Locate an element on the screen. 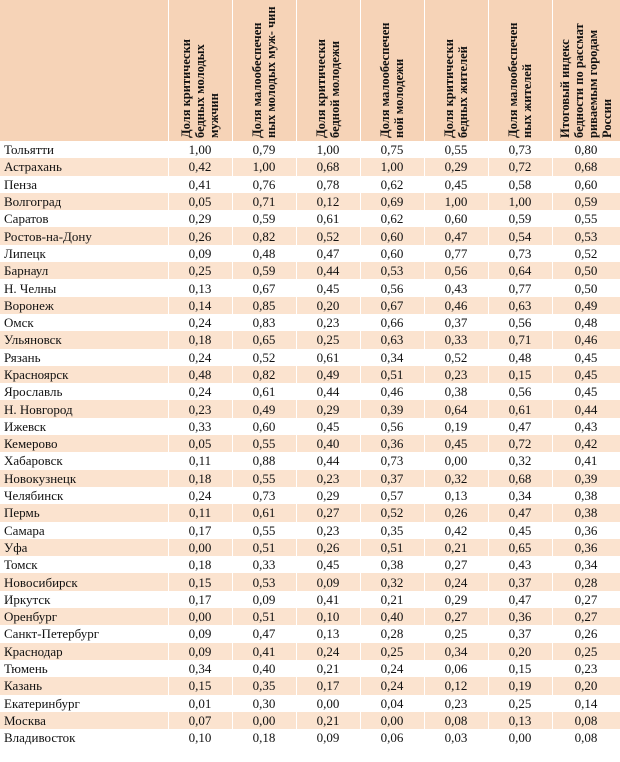 Image resolution: width=620 pixels, height=762 pixels. value-cell: 0,50 is located at coordinates (586, 271).